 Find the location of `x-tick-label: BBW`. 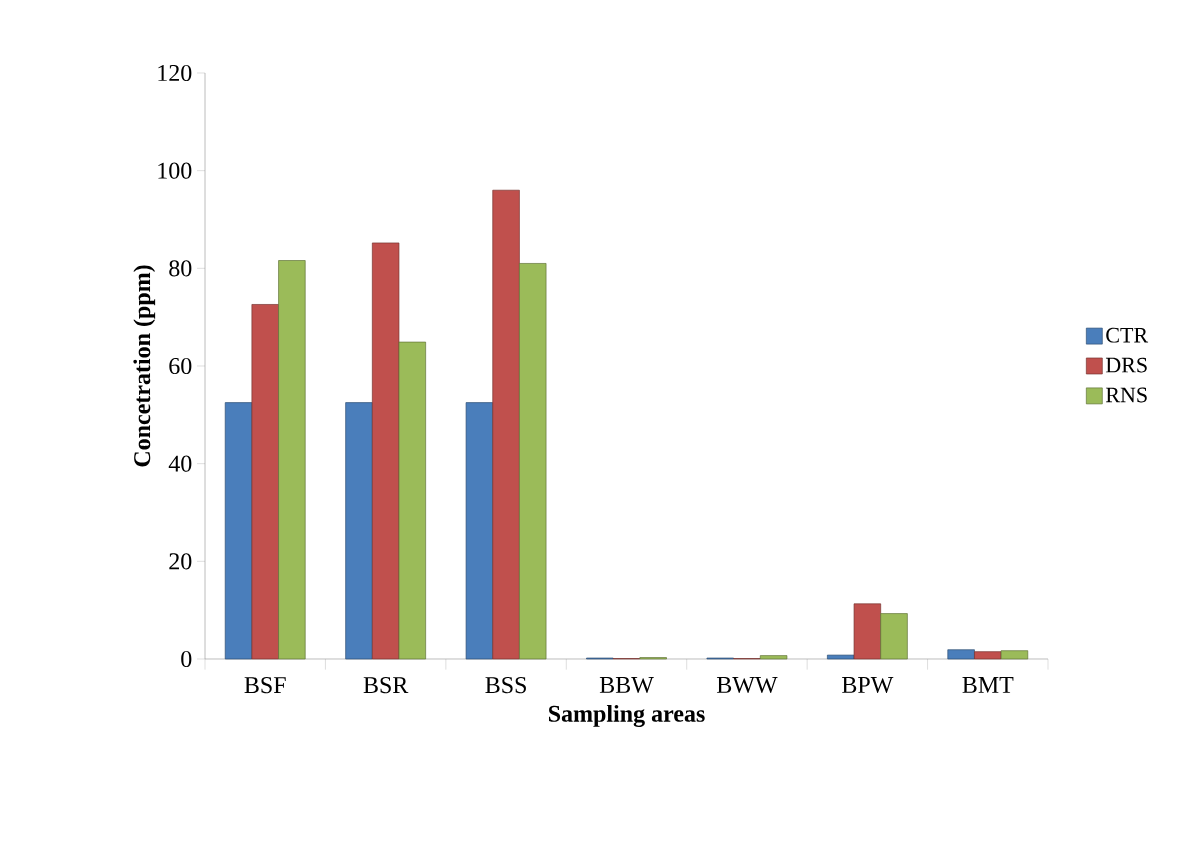

x-tick-label: BBW is located at coordinates (626, 685).